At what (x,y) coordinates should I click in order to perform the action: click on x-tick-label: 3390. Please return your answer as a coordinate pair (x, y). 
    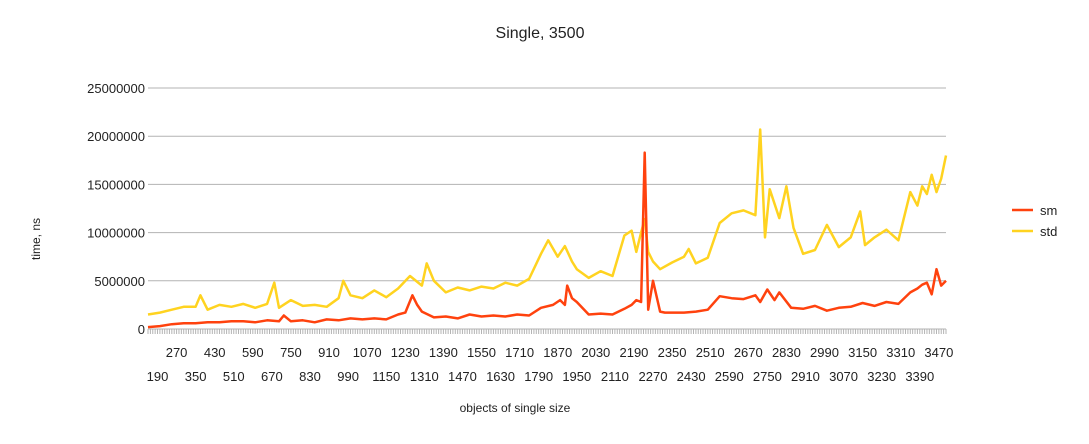
    Looking at the image, I should click on (919, 376).